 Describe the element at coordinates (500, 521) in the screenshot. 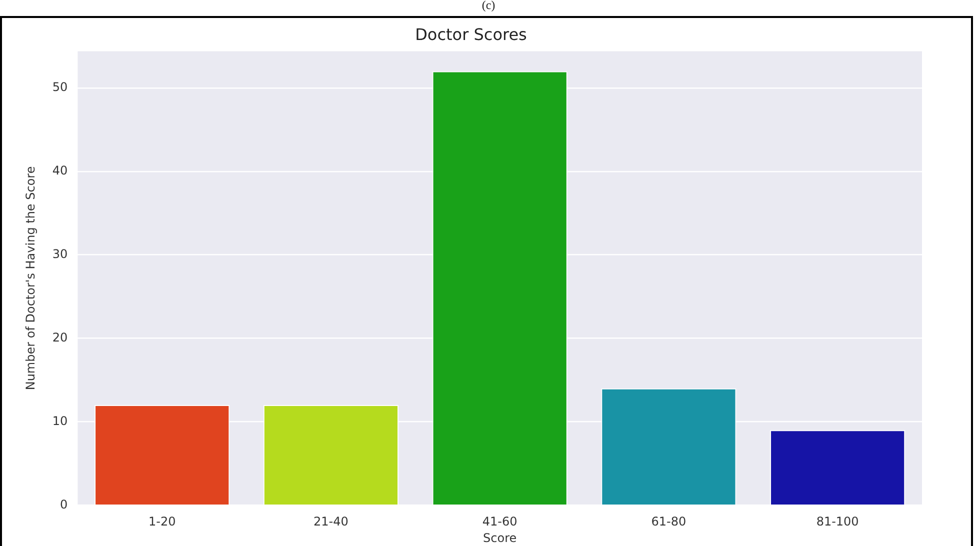

I see `x-tick-label: 41-60` at that location.